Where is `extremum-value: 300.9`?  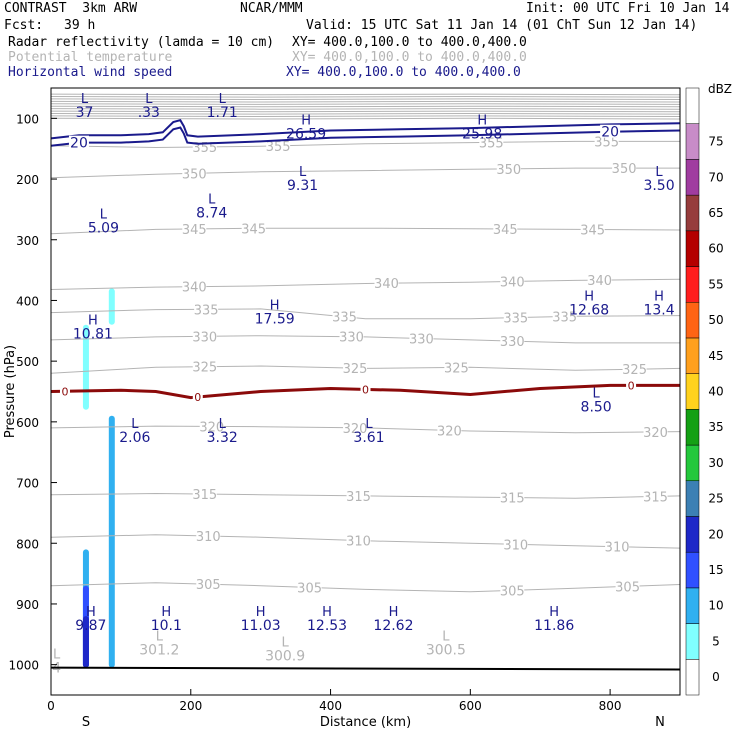 extremum-value: 300.9 is located at coordinates (285, 656).